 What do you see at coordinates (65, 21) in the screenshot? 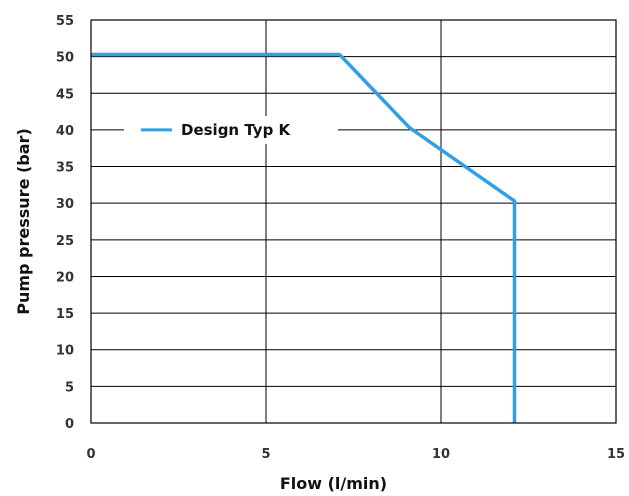
I see `y-tick-label: 55` at bounding box center [65, 21].